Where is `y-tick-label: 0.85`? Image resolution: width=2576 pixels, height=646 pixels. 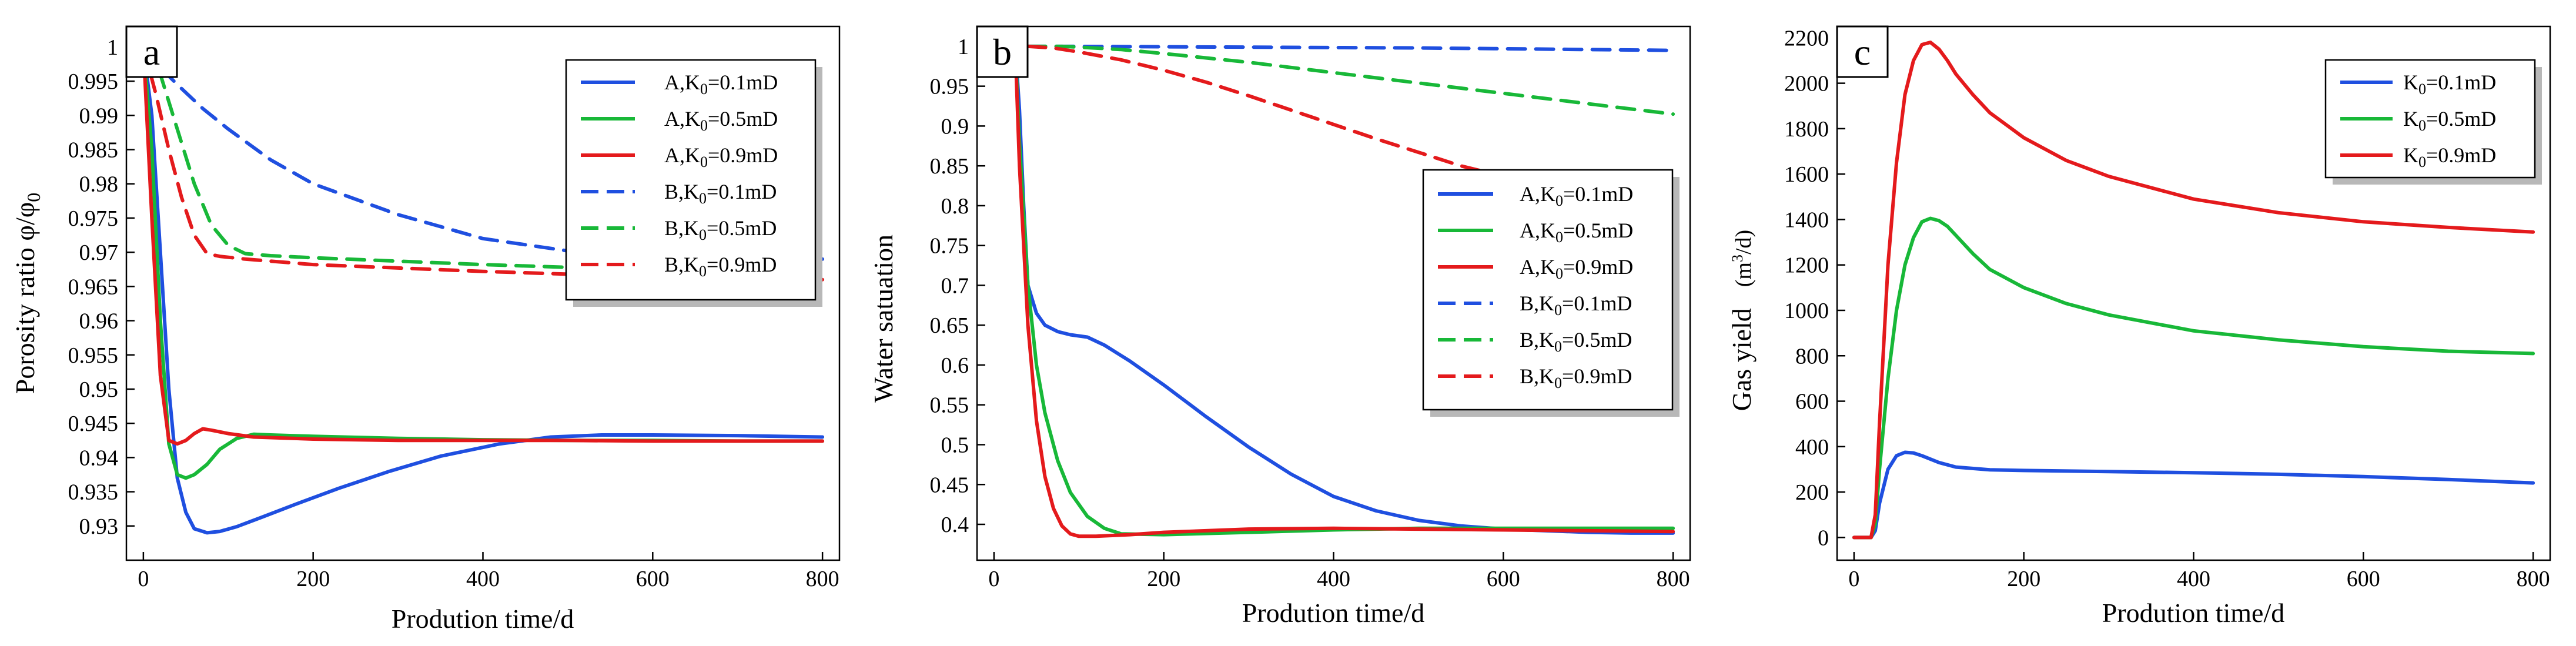
y-tick-label: 0.85 is located at coordinates (949, 167).